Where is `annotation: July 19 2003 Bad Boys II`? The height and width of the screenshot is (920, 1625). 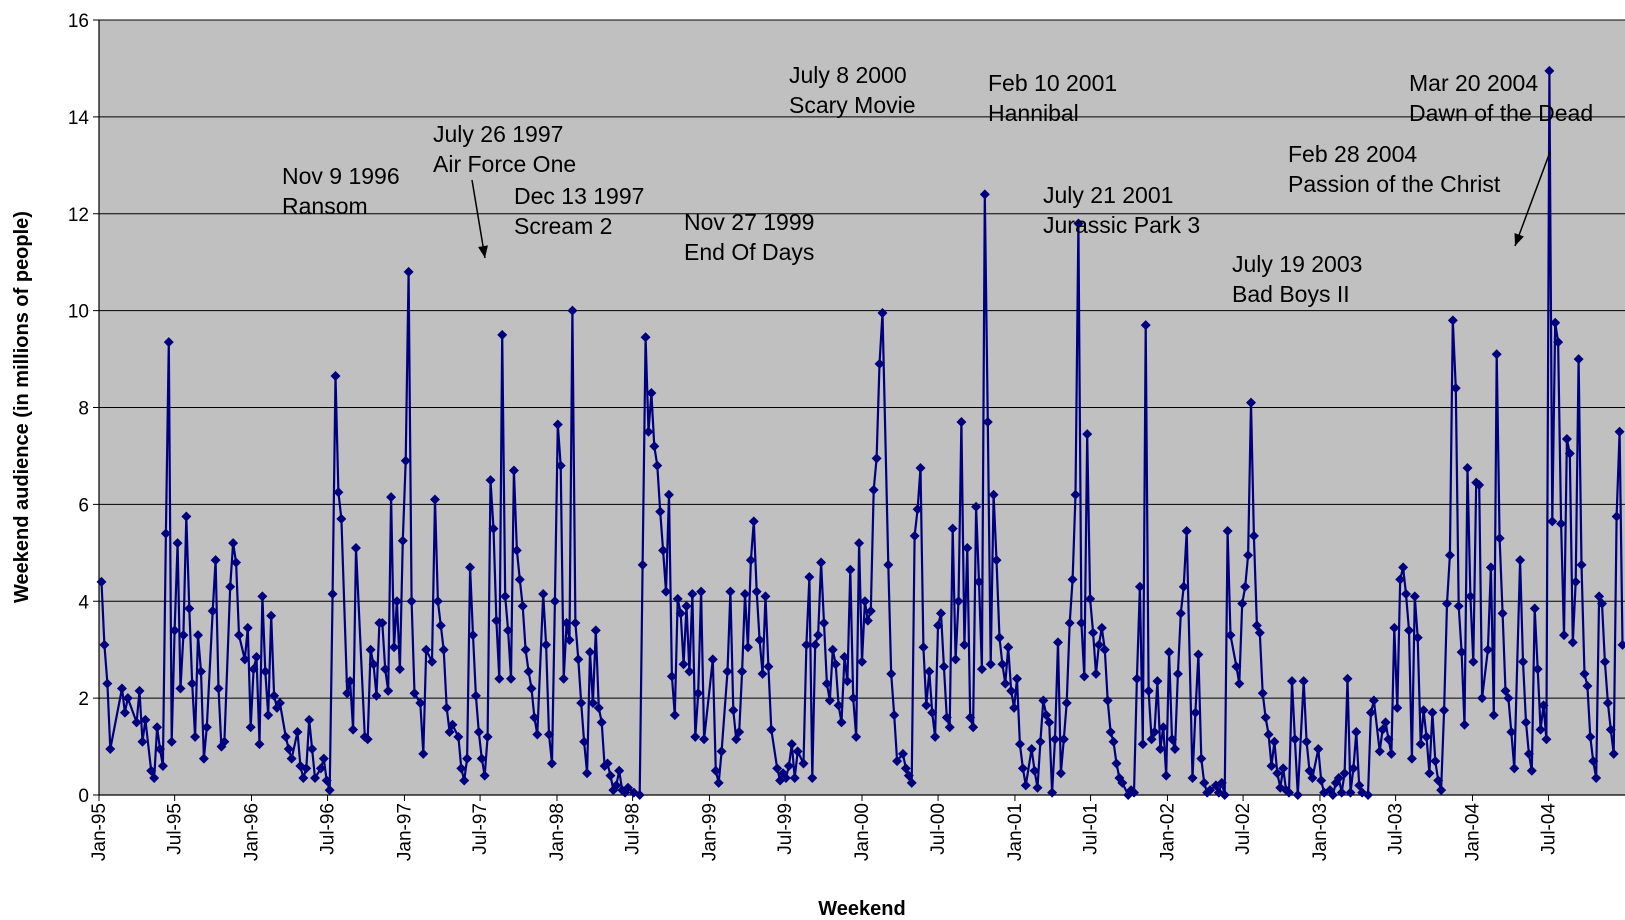 annotation: July 19 2003 Bad Boys II is located at coordinates (1297, 279).